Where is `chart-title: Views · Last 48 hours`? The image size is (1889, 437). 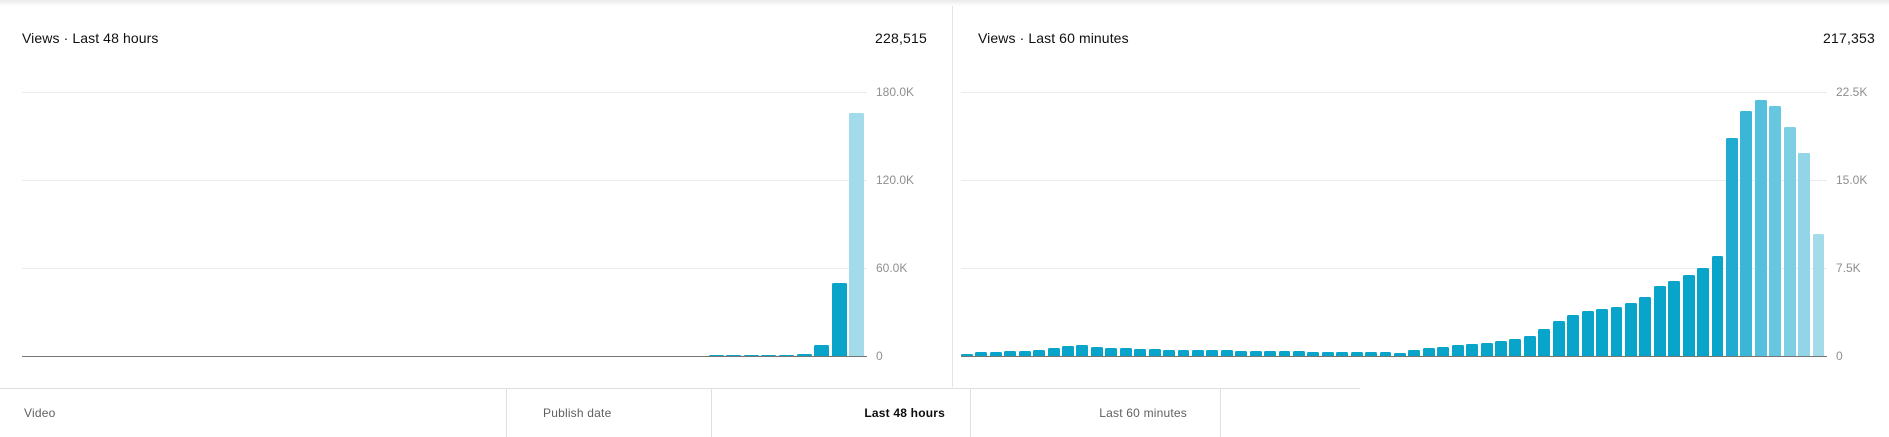
chart-title: Views · Last 48 hours is located at coordinates (90, 38).